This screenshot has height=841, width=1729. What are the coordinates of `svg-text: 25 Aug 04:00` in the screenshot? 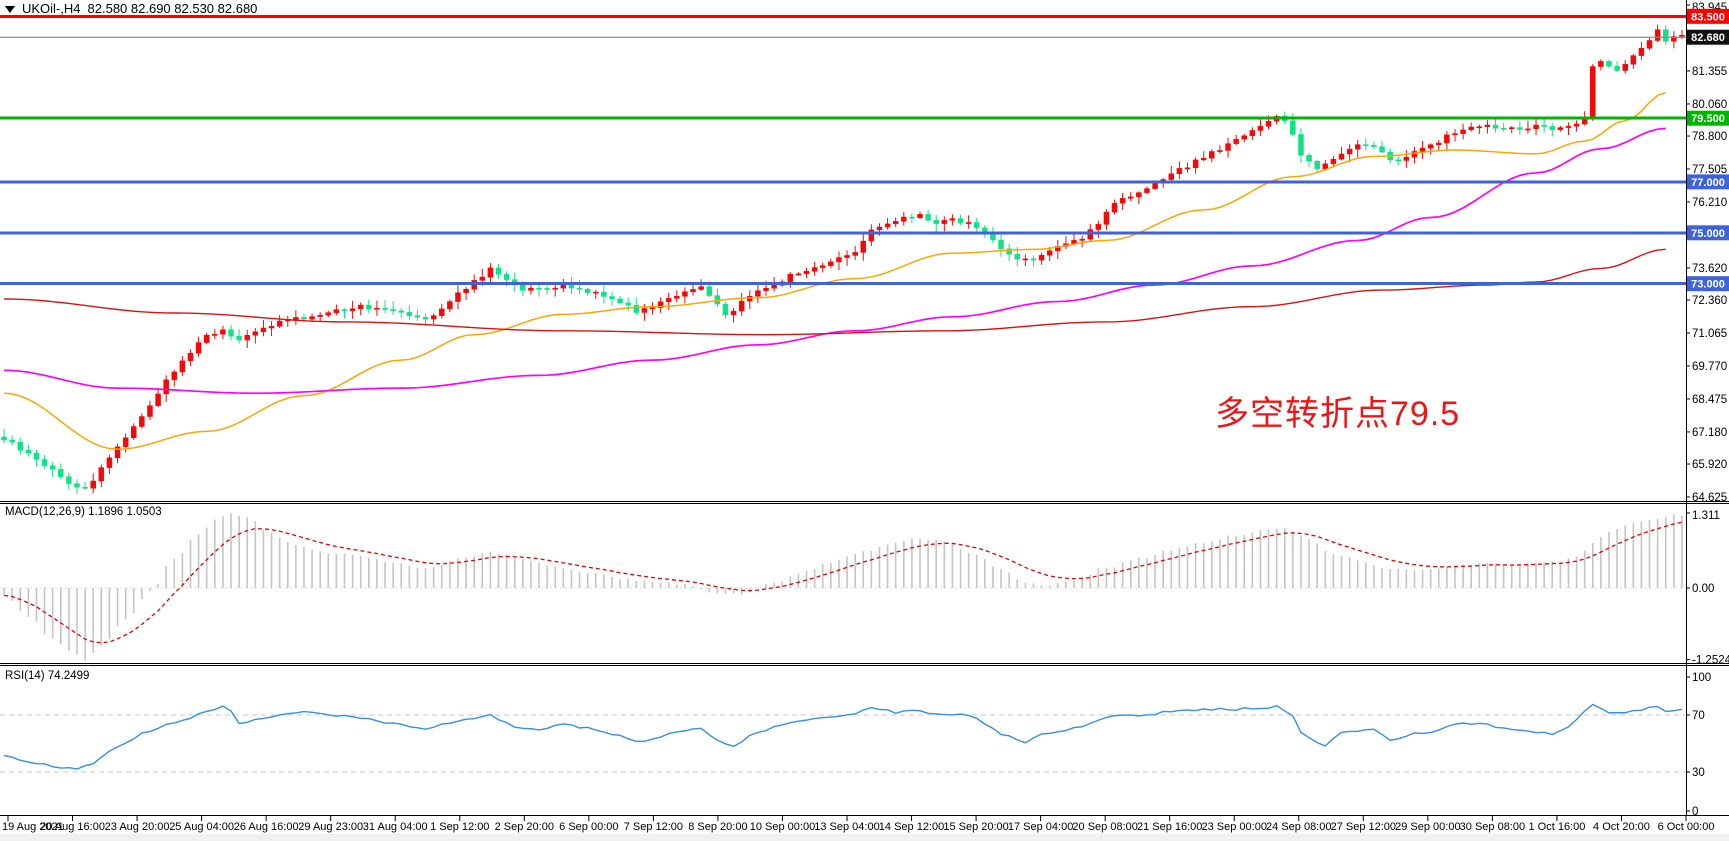 It's located at (201, 827).